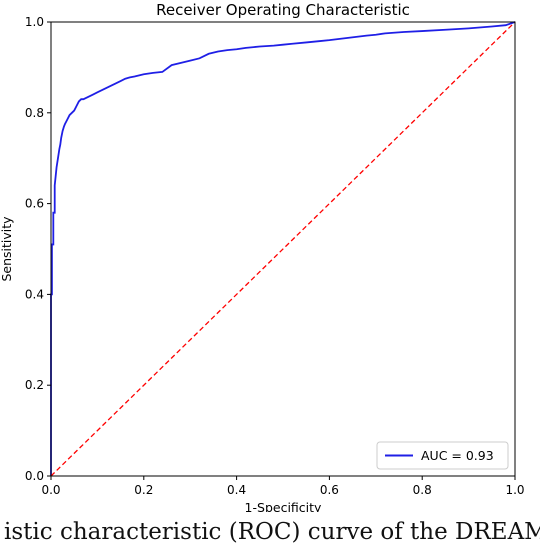 This screenshot has width=540, height=552. I want to click on x-tick-label: 0.6, so click(329, 490).